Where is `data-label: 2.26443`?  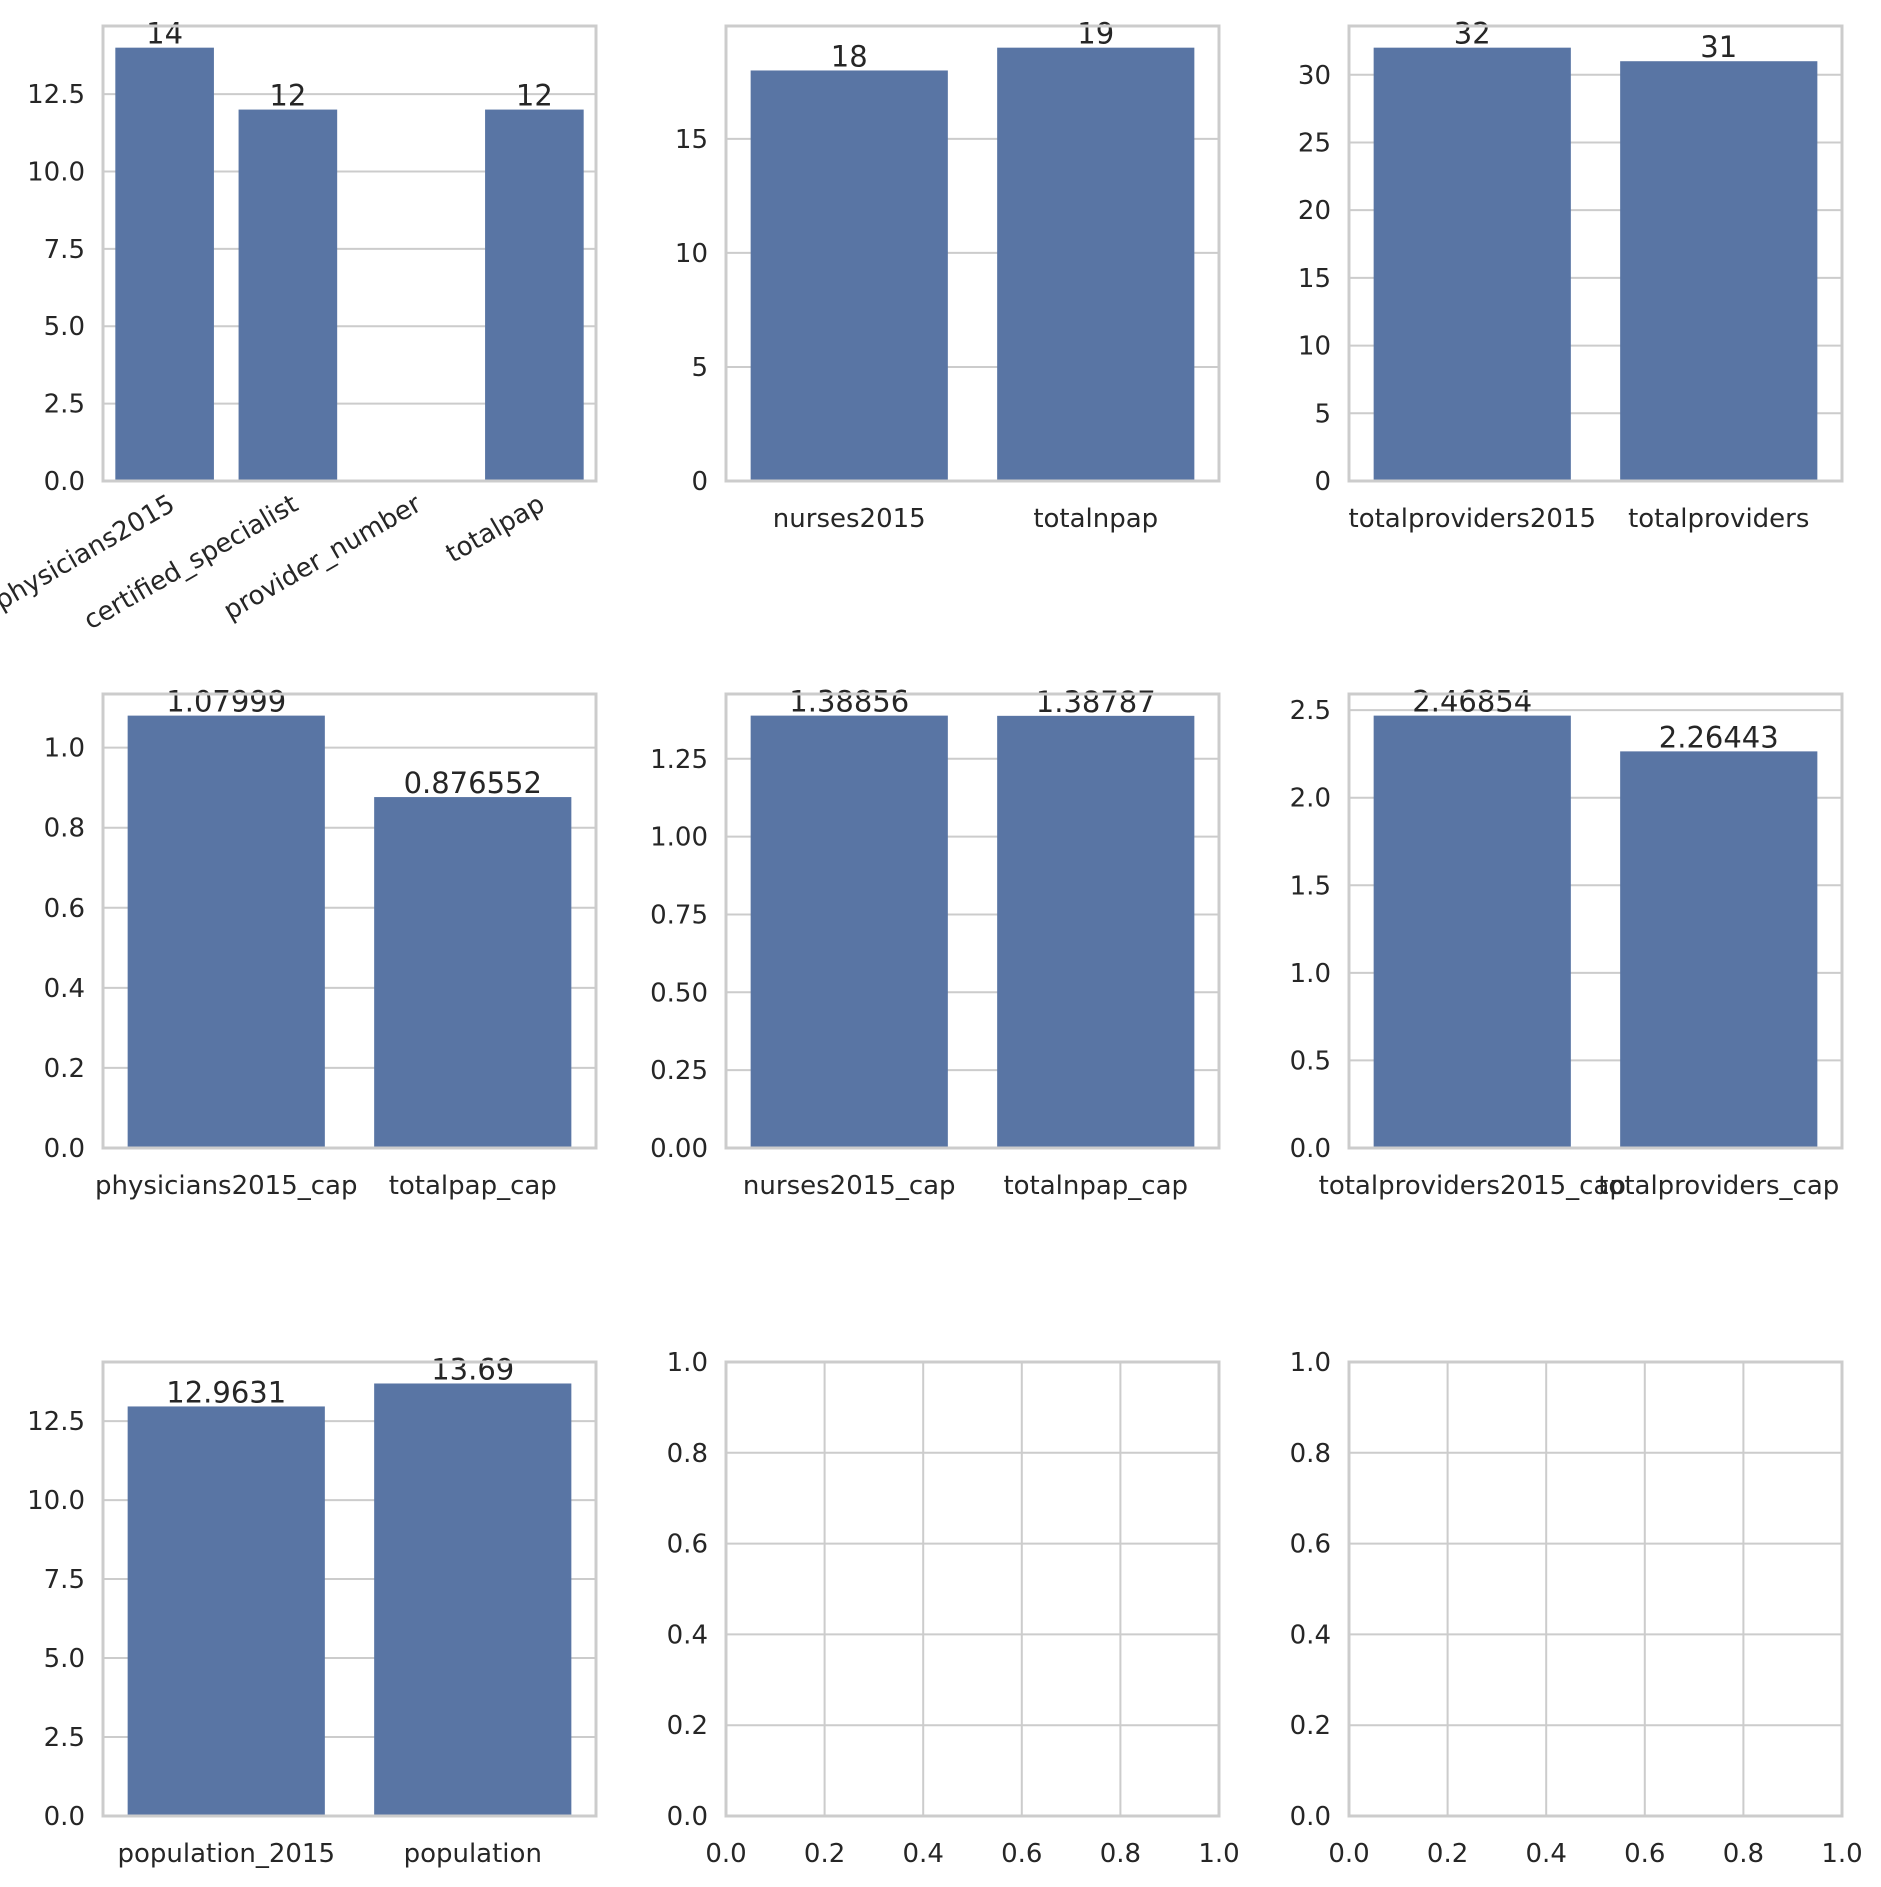
data-label: 2.26443 is located at coordinates (1719, 737).